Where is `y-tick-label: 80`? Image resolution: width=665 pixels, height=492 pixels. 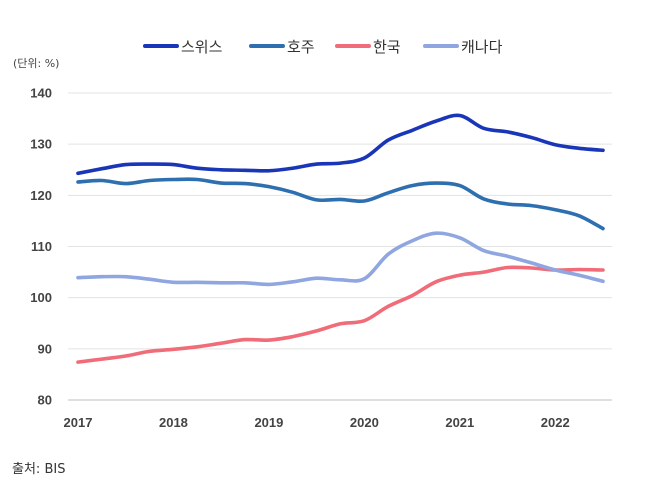 y-tick-label: 80 is located at coordinates (45, 400).